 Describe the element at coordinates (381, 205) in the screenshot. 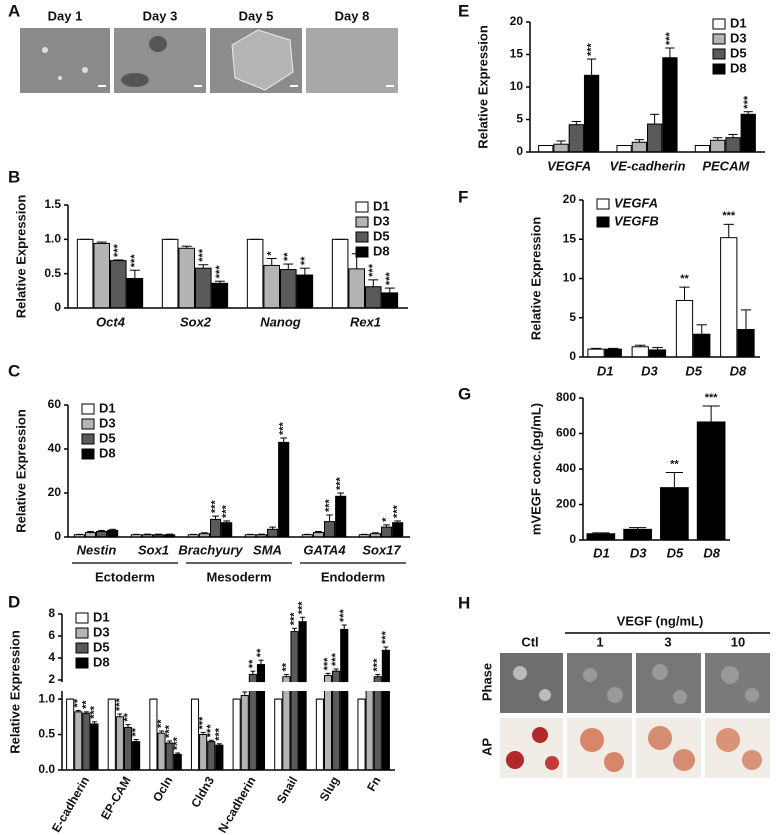

I see `legend-label: D1` at that location.